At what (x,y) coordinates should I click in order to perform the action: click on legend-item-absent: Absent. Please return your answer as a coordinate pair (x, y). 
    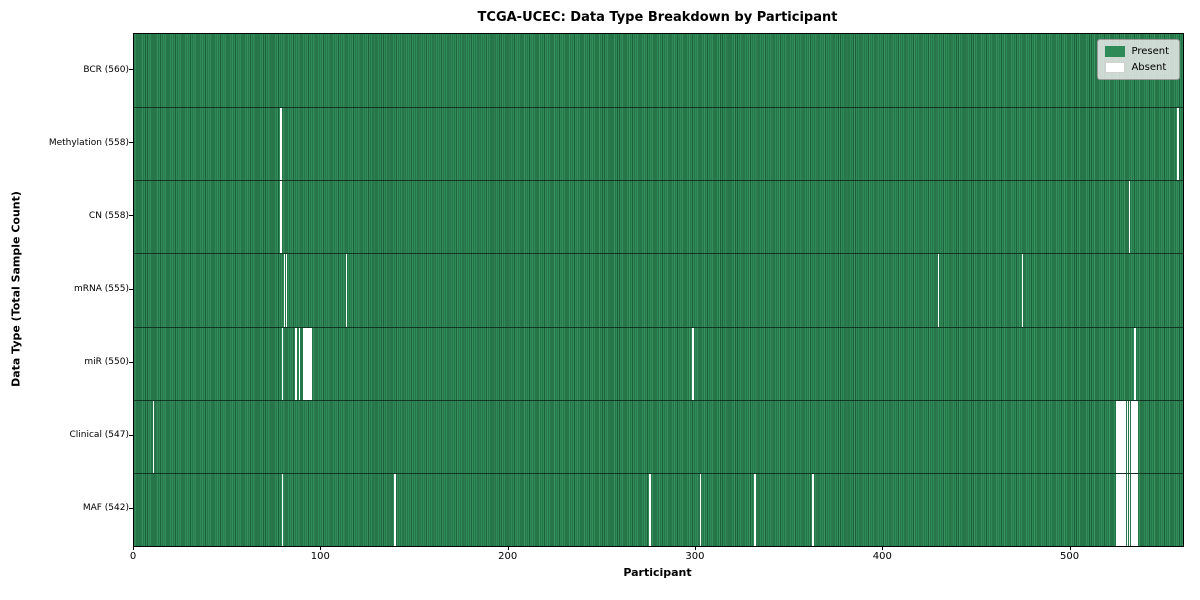
    Looking at the image, I should click on (1137, 67).